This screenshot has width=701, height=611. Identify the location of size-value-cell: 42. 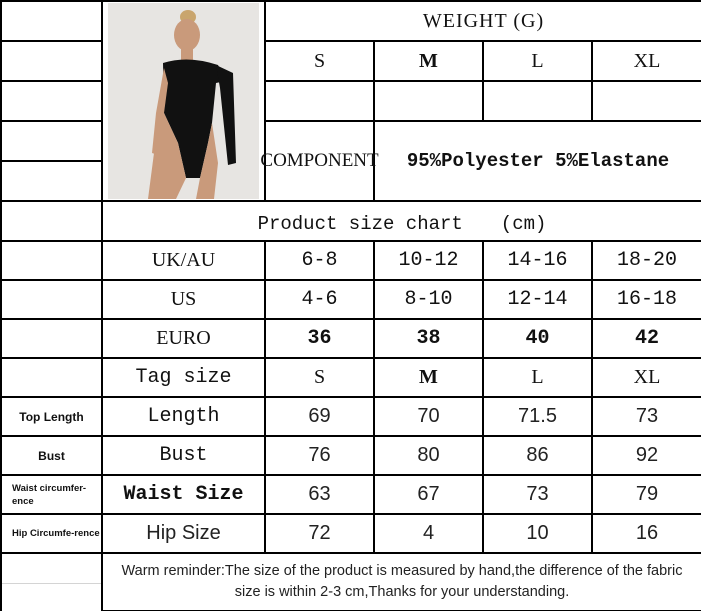
(647, 339).